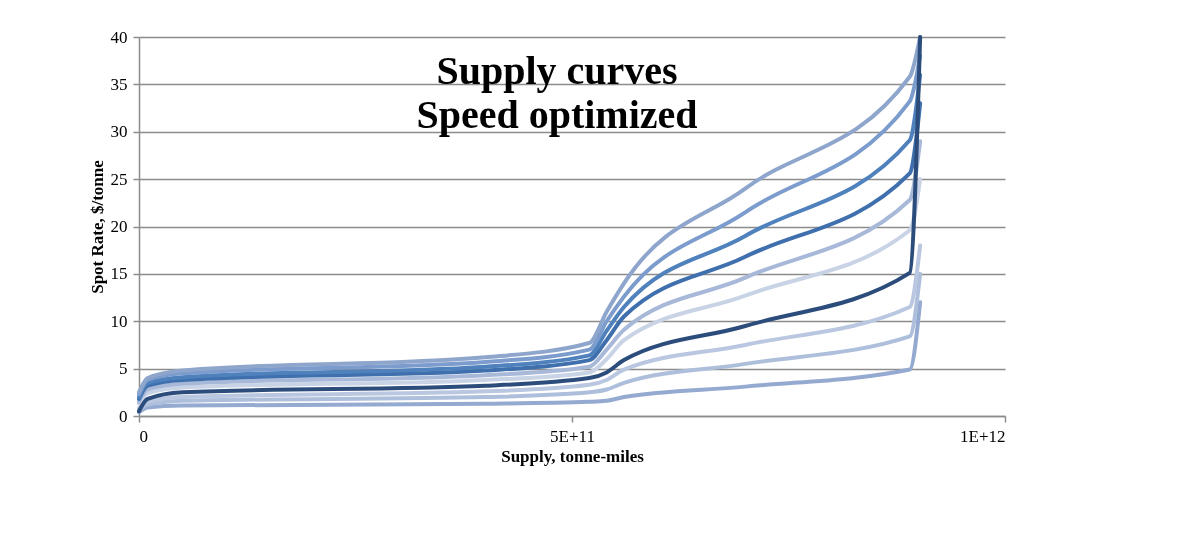 The height and width of the screenshot is (535, 1195). What do you see at coordinates (119, 274) in the screenshot?
I see `y-tick-label: 15` at bounding box center [119, 274].